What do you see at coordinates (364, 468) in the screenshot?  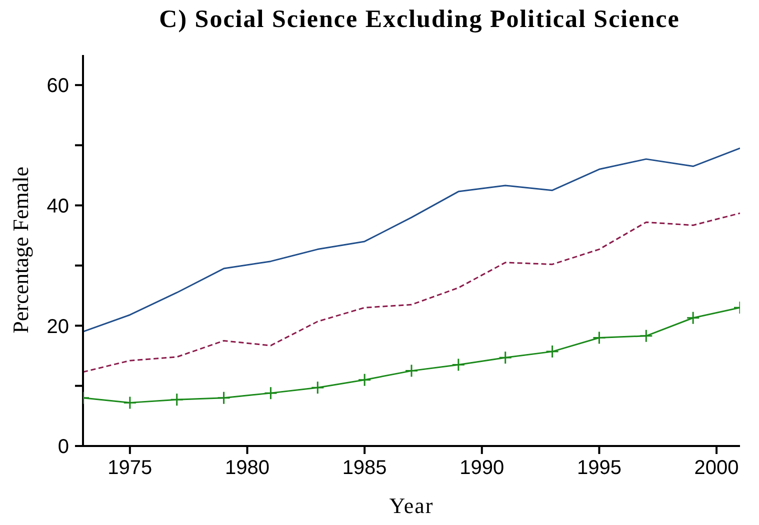 I see `x-tick-label: 1985` at bounding box center [364, 468].